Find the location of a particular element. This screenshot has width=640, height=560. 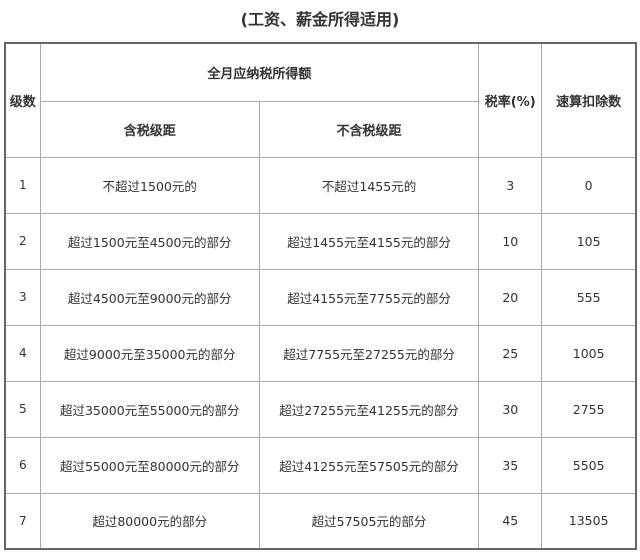

table-row: 1 不超过1500元的 不超过1455元的 3 0 is located at coordinates (320, 185).